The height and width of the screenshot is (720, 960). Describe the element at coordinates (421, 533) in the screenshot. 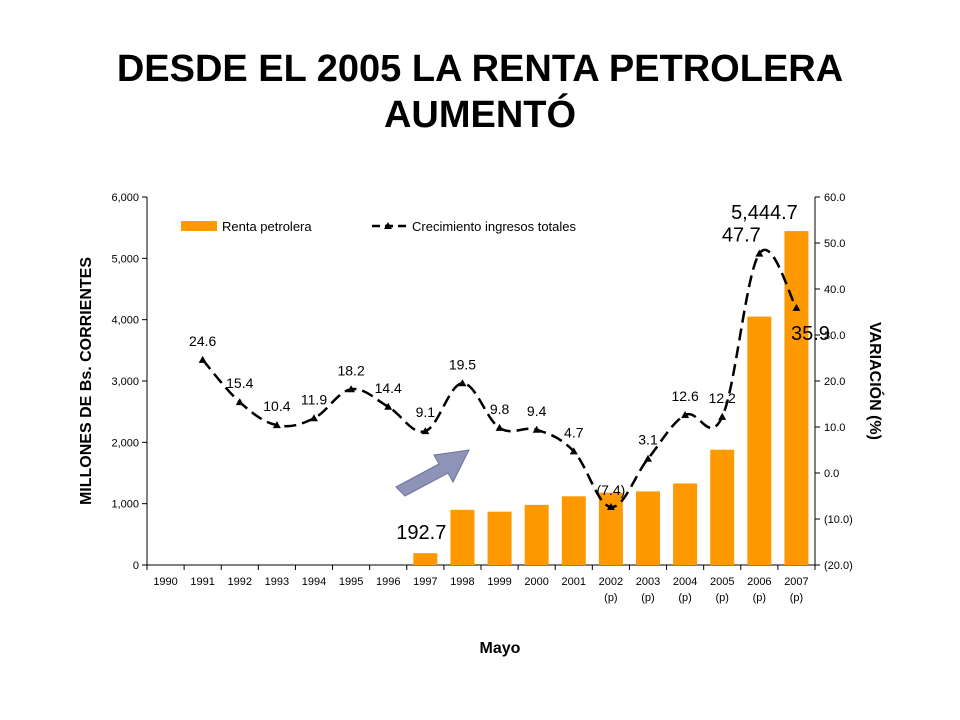

I see `bar-data-label: 192.7` at that location.